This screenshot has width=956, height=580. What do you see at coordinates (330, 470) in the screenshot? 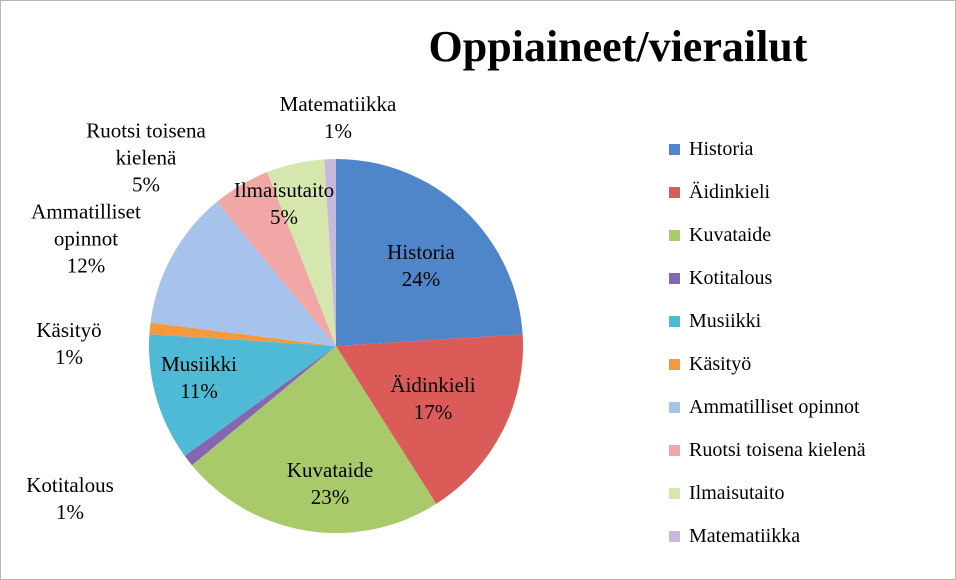
I see `label-category: Kuvataide` at bounding box center [330, 470].